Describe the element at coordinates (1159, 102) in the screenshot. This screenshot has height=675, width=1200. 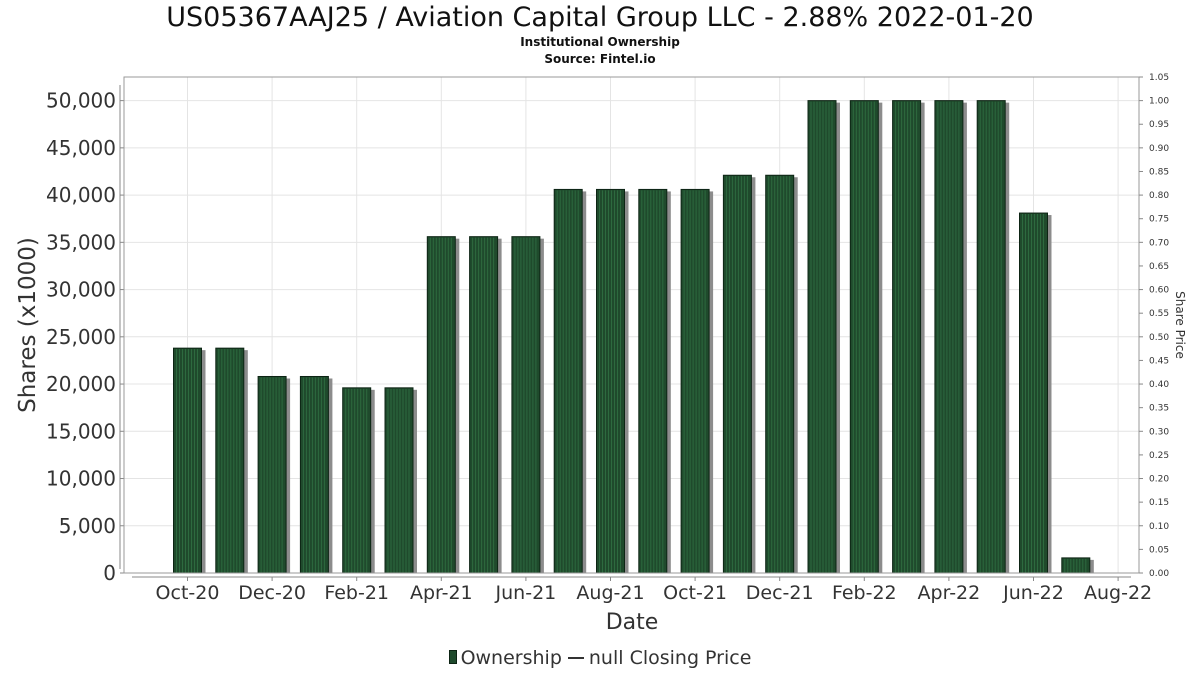
I see `y2-tick-label: 1.00` at that location.